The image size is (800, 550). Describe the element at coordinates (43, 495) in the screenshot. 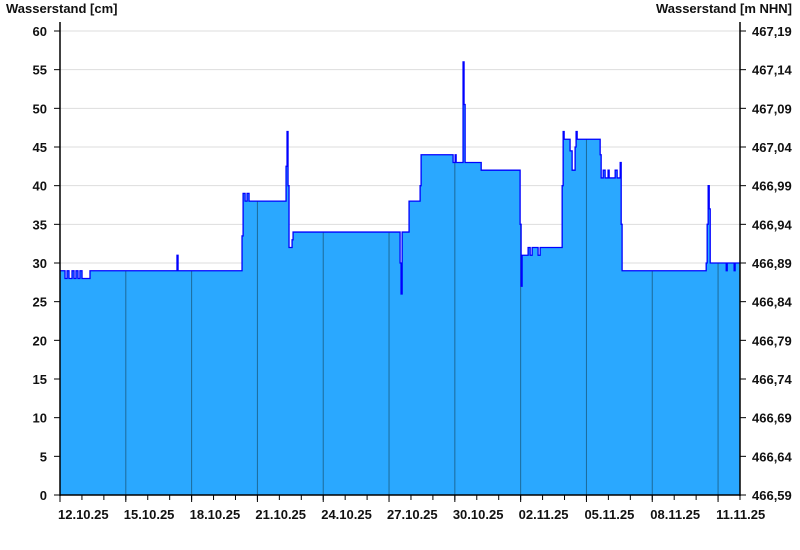

I see `left-tick-label: 0` at that location.